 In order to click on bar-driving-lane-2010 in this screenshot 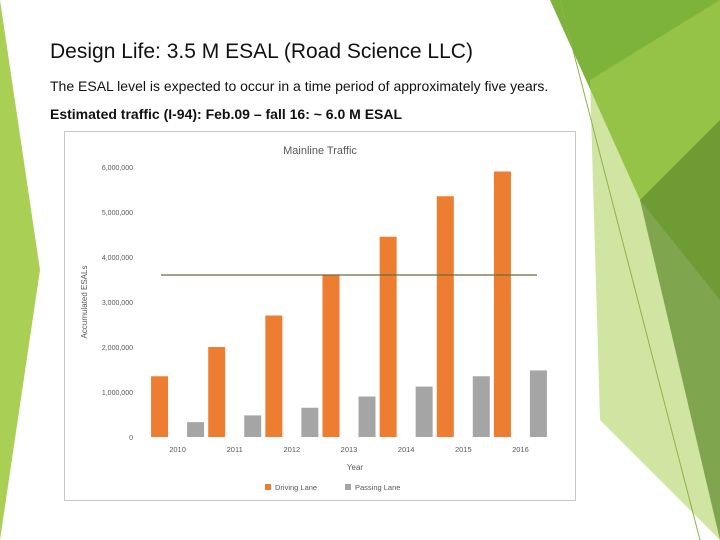, I will do `click(160, 406)`.